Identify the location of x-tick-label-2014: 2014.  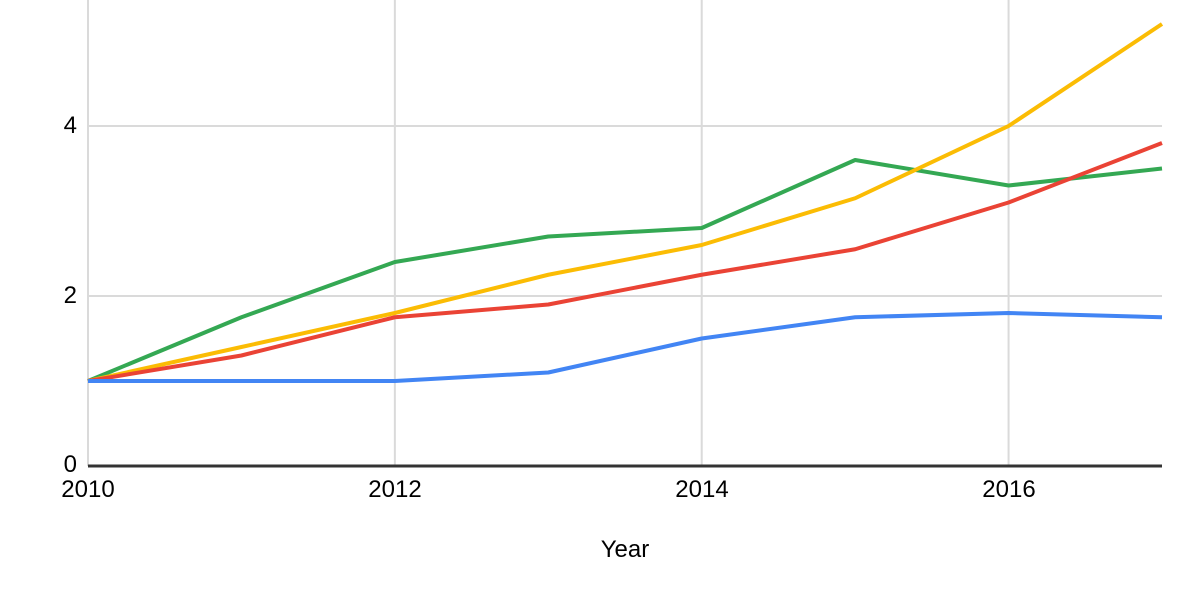
(702, 489).